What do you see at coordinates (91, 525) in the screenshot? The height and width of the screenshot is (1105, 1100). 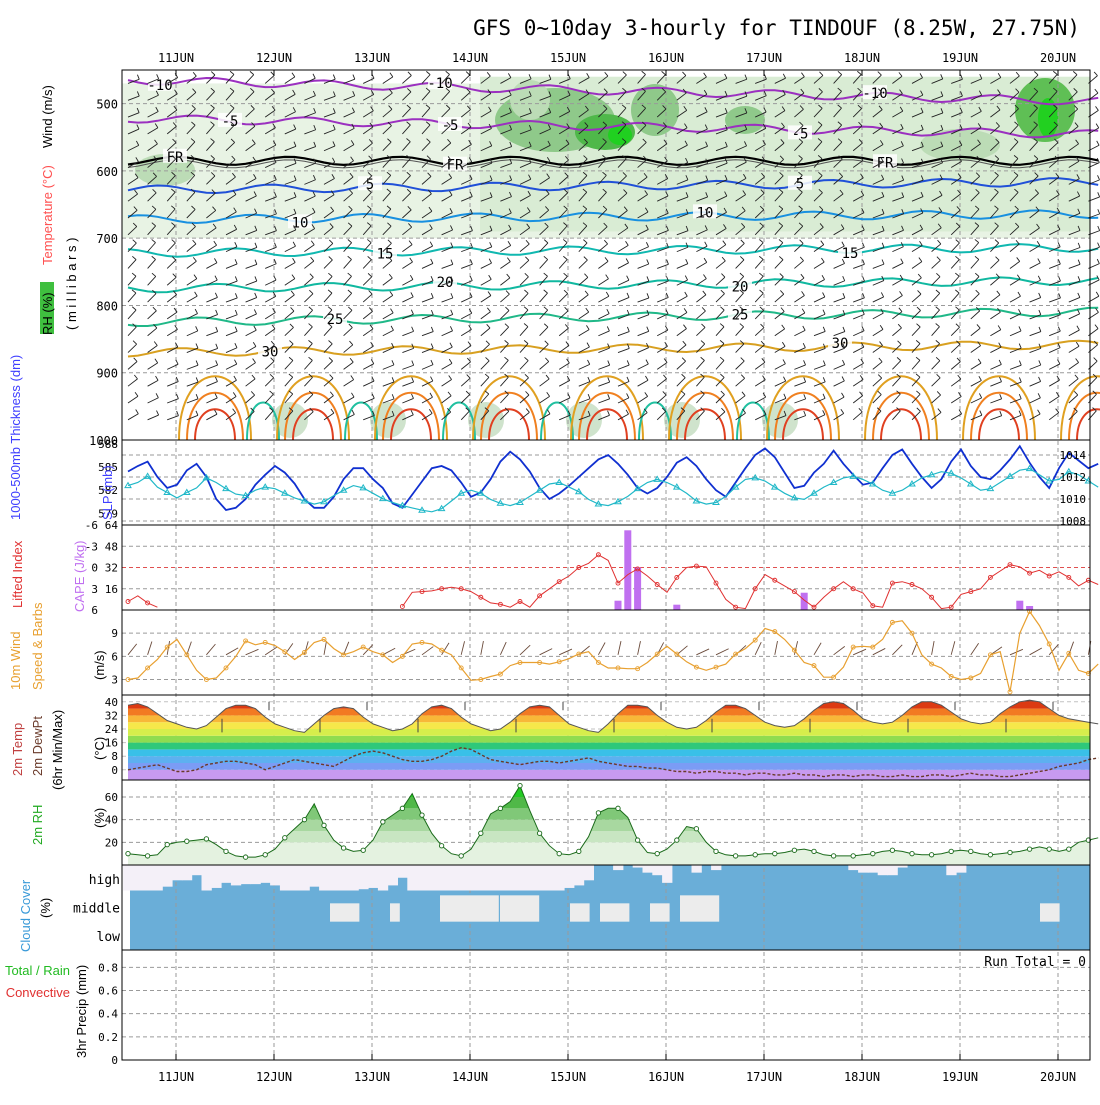 I see `li-tick: -6` at bounding box center [91, 525].